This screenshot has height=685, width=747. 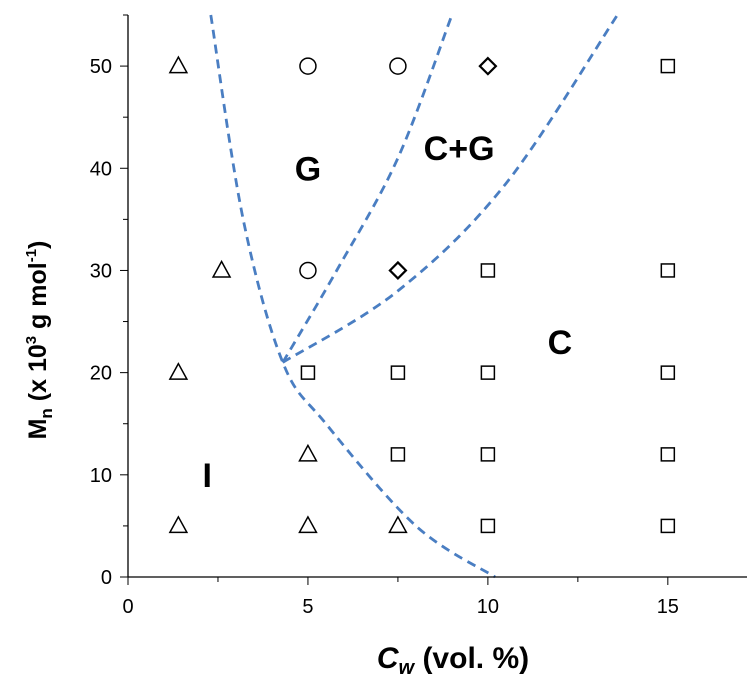 I want to click on x-axis-title: Cw (vol. %), so click(x=453, y=660).